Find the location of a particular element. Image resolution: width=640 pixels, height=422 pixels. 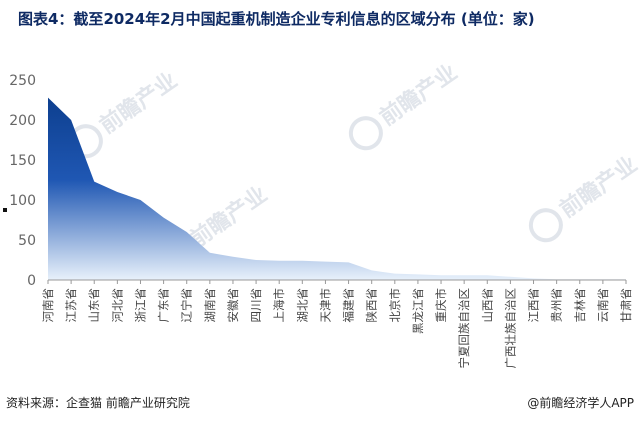

x-tick-label: 宁夏回族自治区 is located at coordinates (464, 328).